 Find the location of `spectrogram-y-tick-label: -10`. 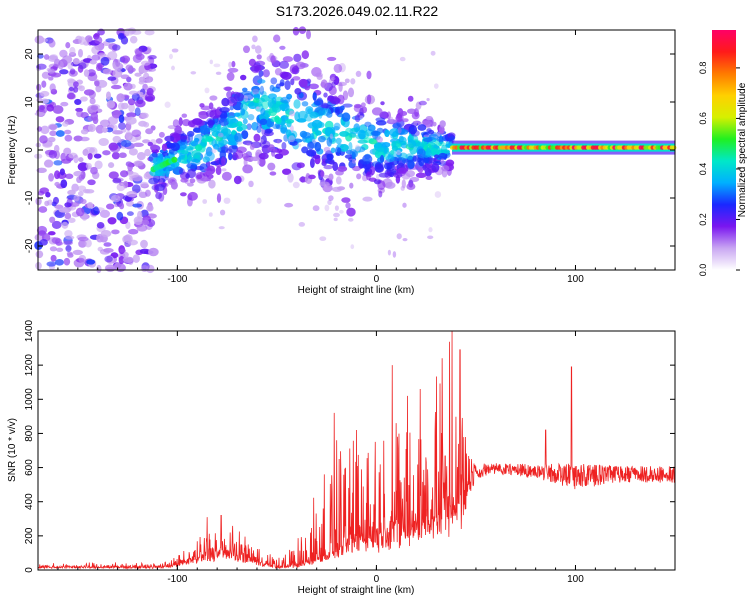

spectrogram-y-tick-label: -10 is located at coordinates (29, 197).